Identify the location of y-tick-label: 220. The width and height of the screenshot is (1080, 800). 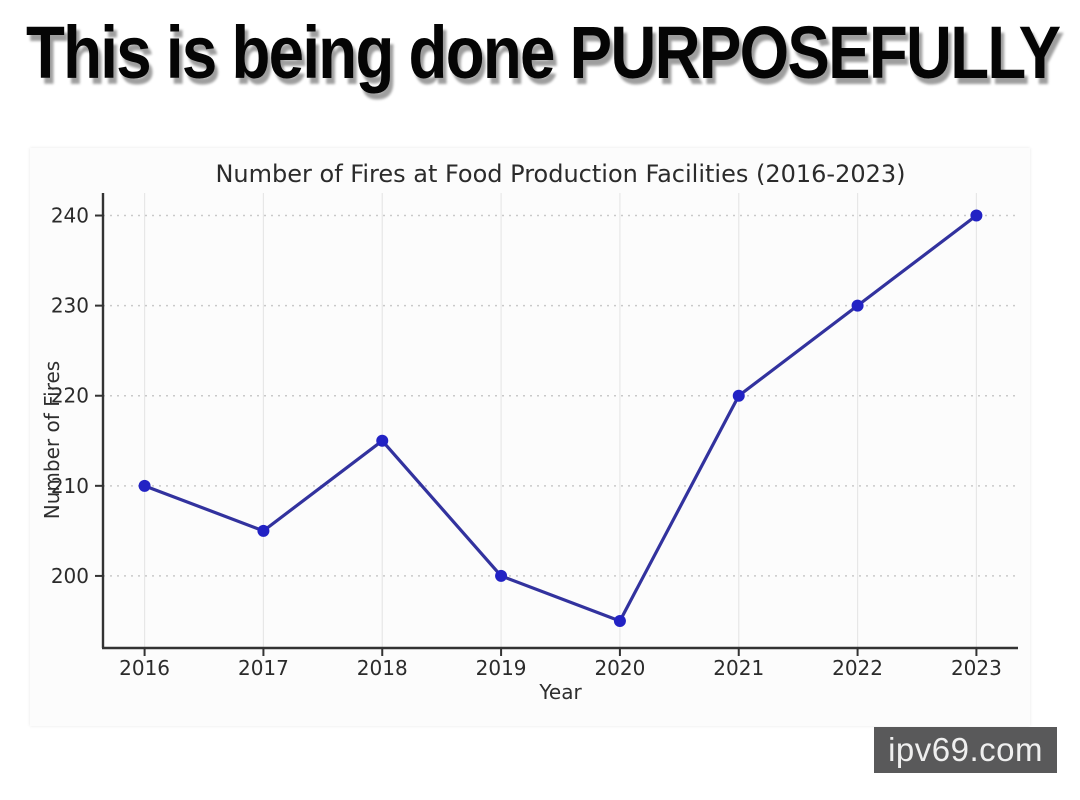
(70, 396).